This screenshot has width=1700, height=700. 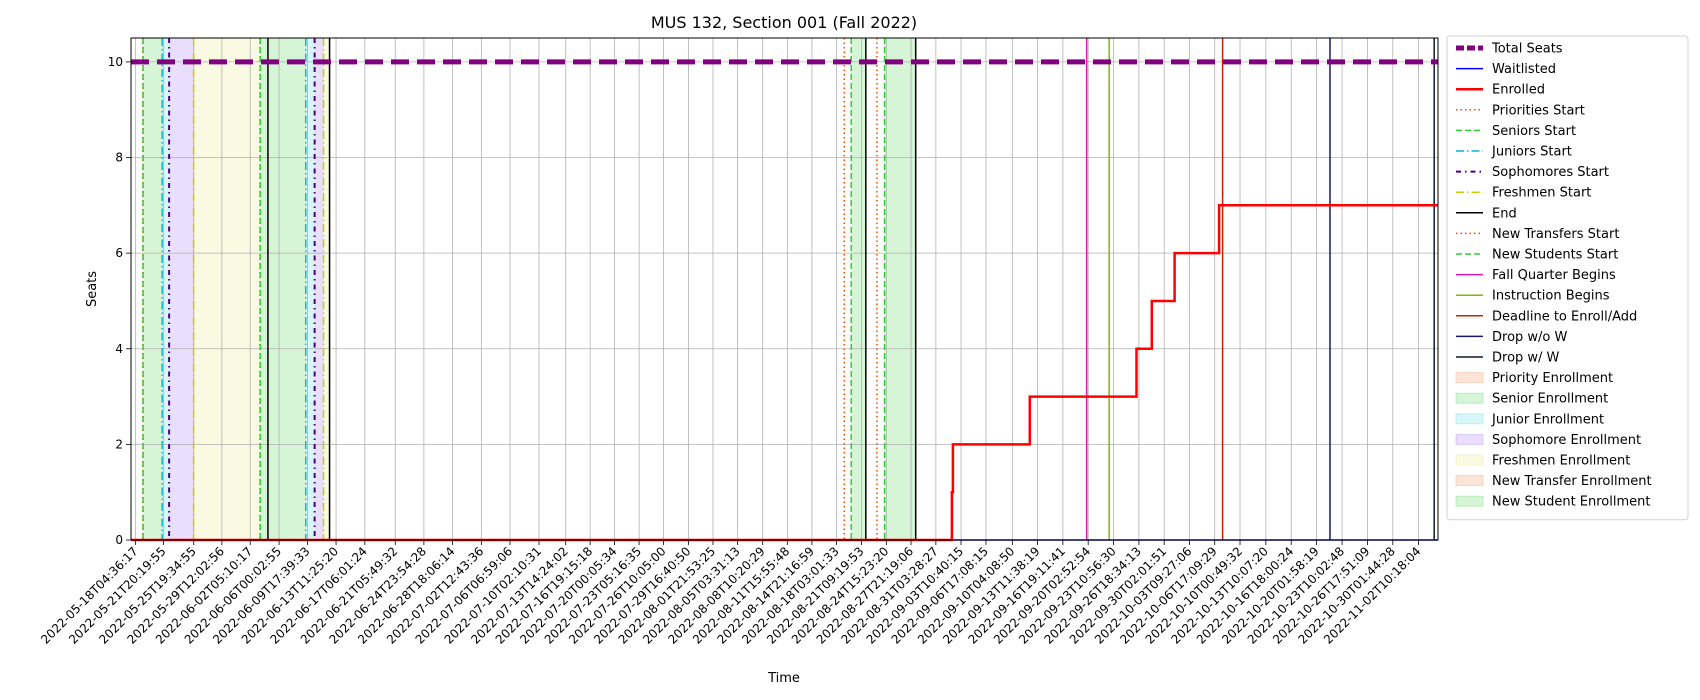 I want to click on legend-item-instruction-begins: Instruction Begins, so click(x=1533, y=296).